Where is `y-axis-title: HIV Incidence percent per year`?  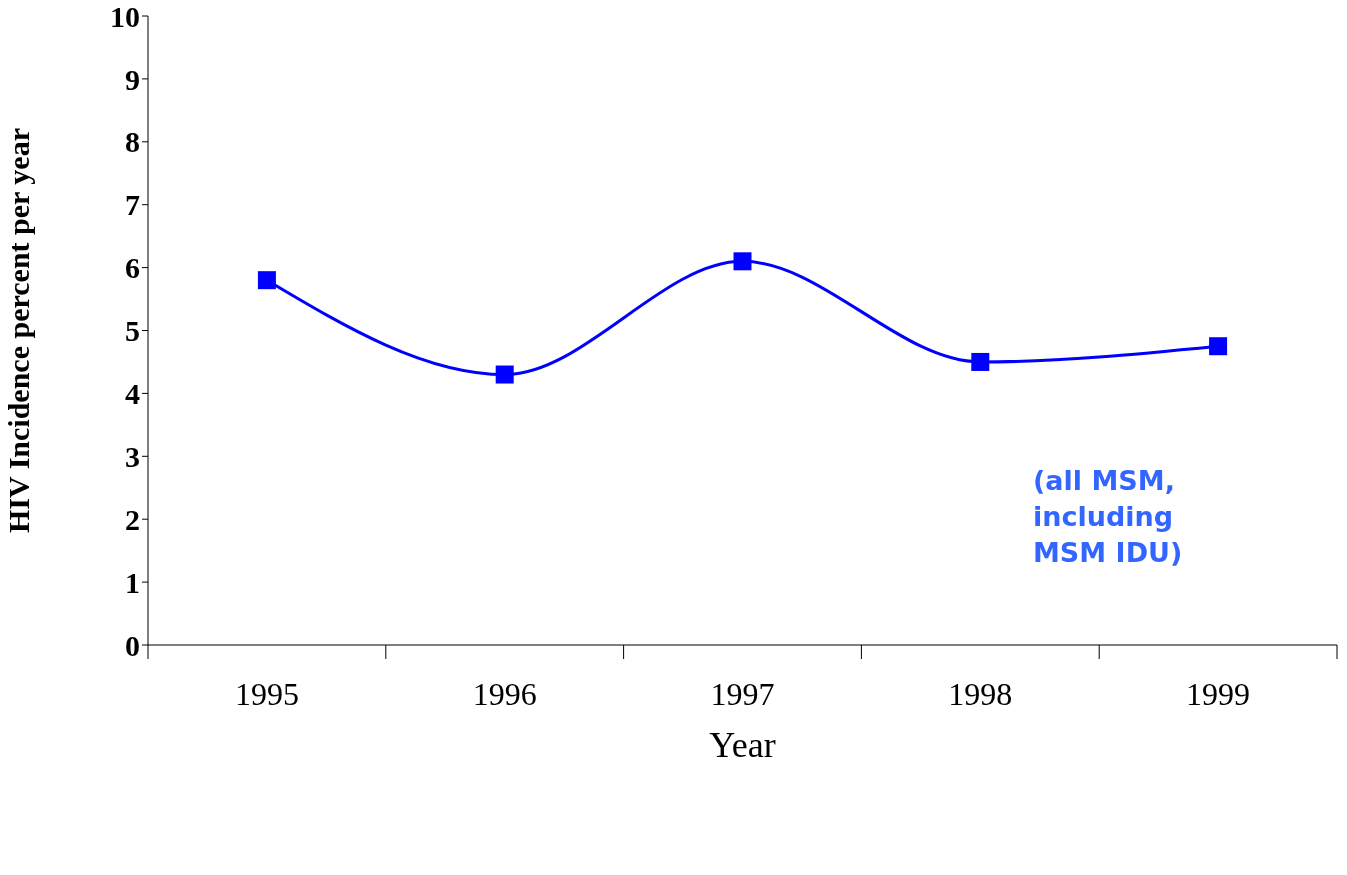 y-axis-title: HIV Incidence percent per year is located at coordinates (18, 330).